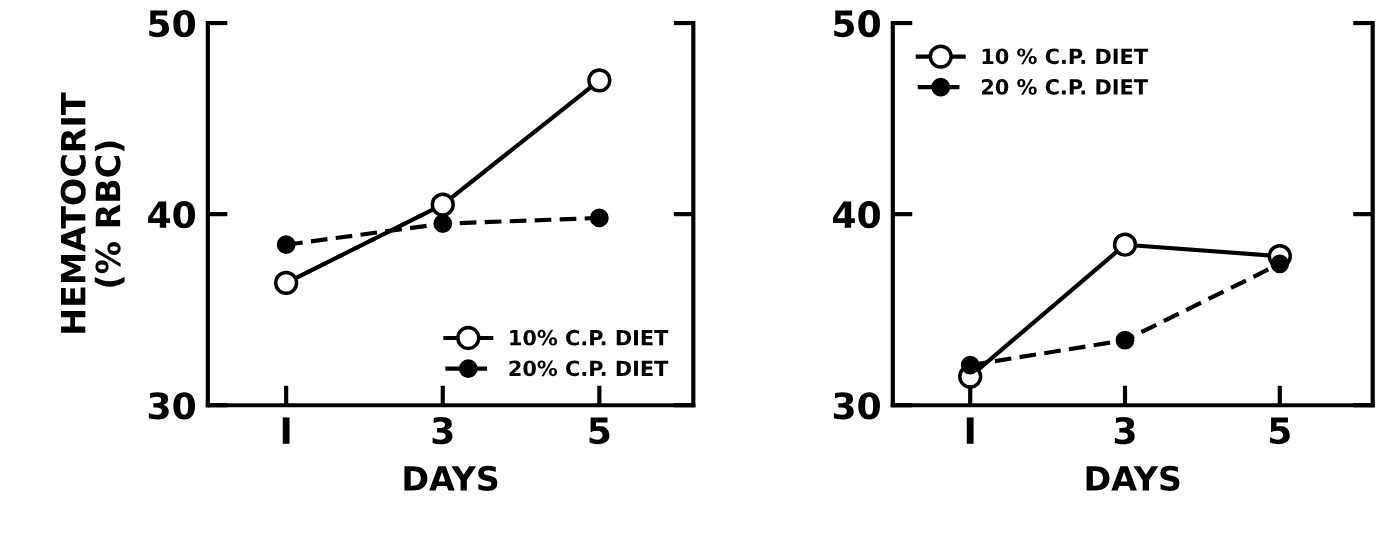 The width and height of the screenshot is (1395, 536). What do you see at coordinates (92, 212) in the screenshot?
I see `y-axis-title: HEMATOCRIT (% RBC)` at bounding box center [92, 212].